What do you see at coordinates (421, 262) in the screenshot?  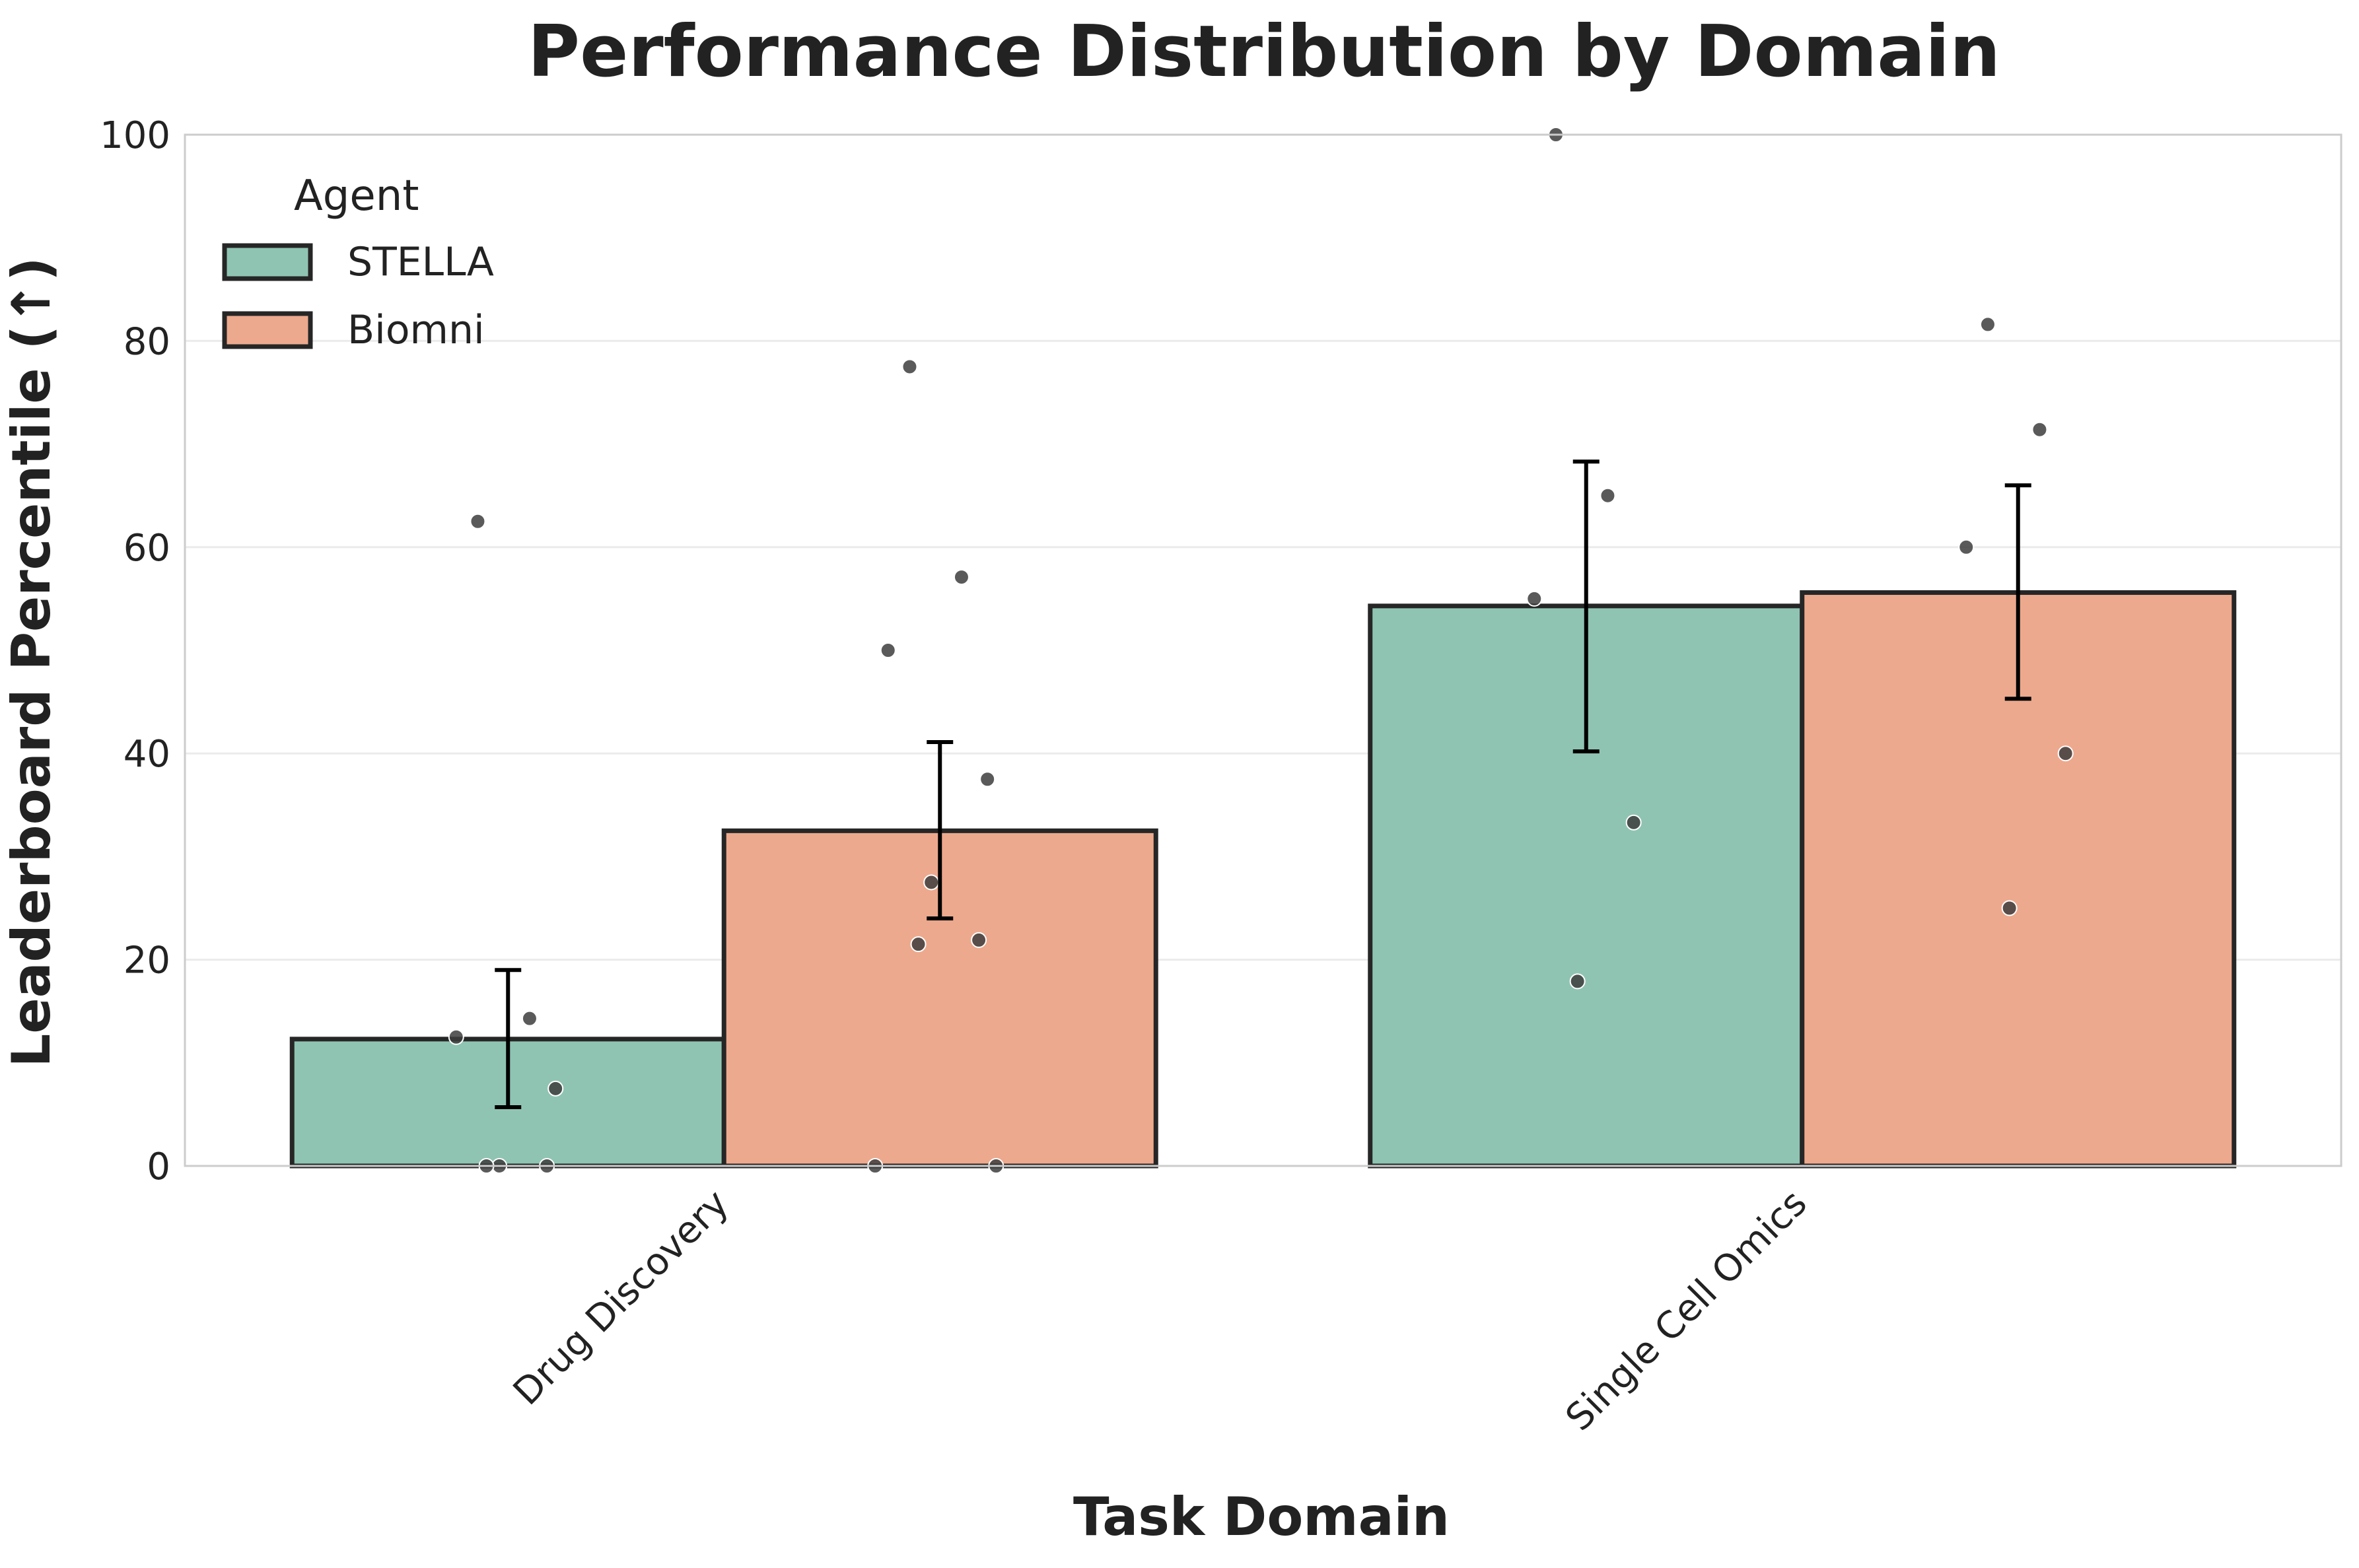 I see `legend-label: STELLA` at bounding box center [421, 262].